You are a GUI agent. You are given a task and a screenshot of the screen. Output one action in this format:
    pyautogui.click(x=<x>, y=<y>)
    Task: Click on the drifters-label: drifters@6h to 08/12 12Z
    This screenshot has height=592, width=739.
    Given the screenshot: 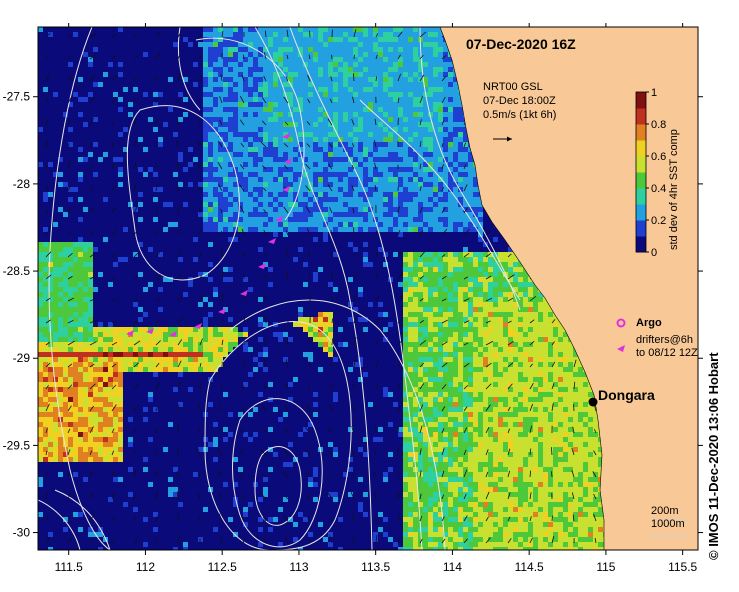 What is the action you would take?
    pyautogui.click(x=667, y=347)
    